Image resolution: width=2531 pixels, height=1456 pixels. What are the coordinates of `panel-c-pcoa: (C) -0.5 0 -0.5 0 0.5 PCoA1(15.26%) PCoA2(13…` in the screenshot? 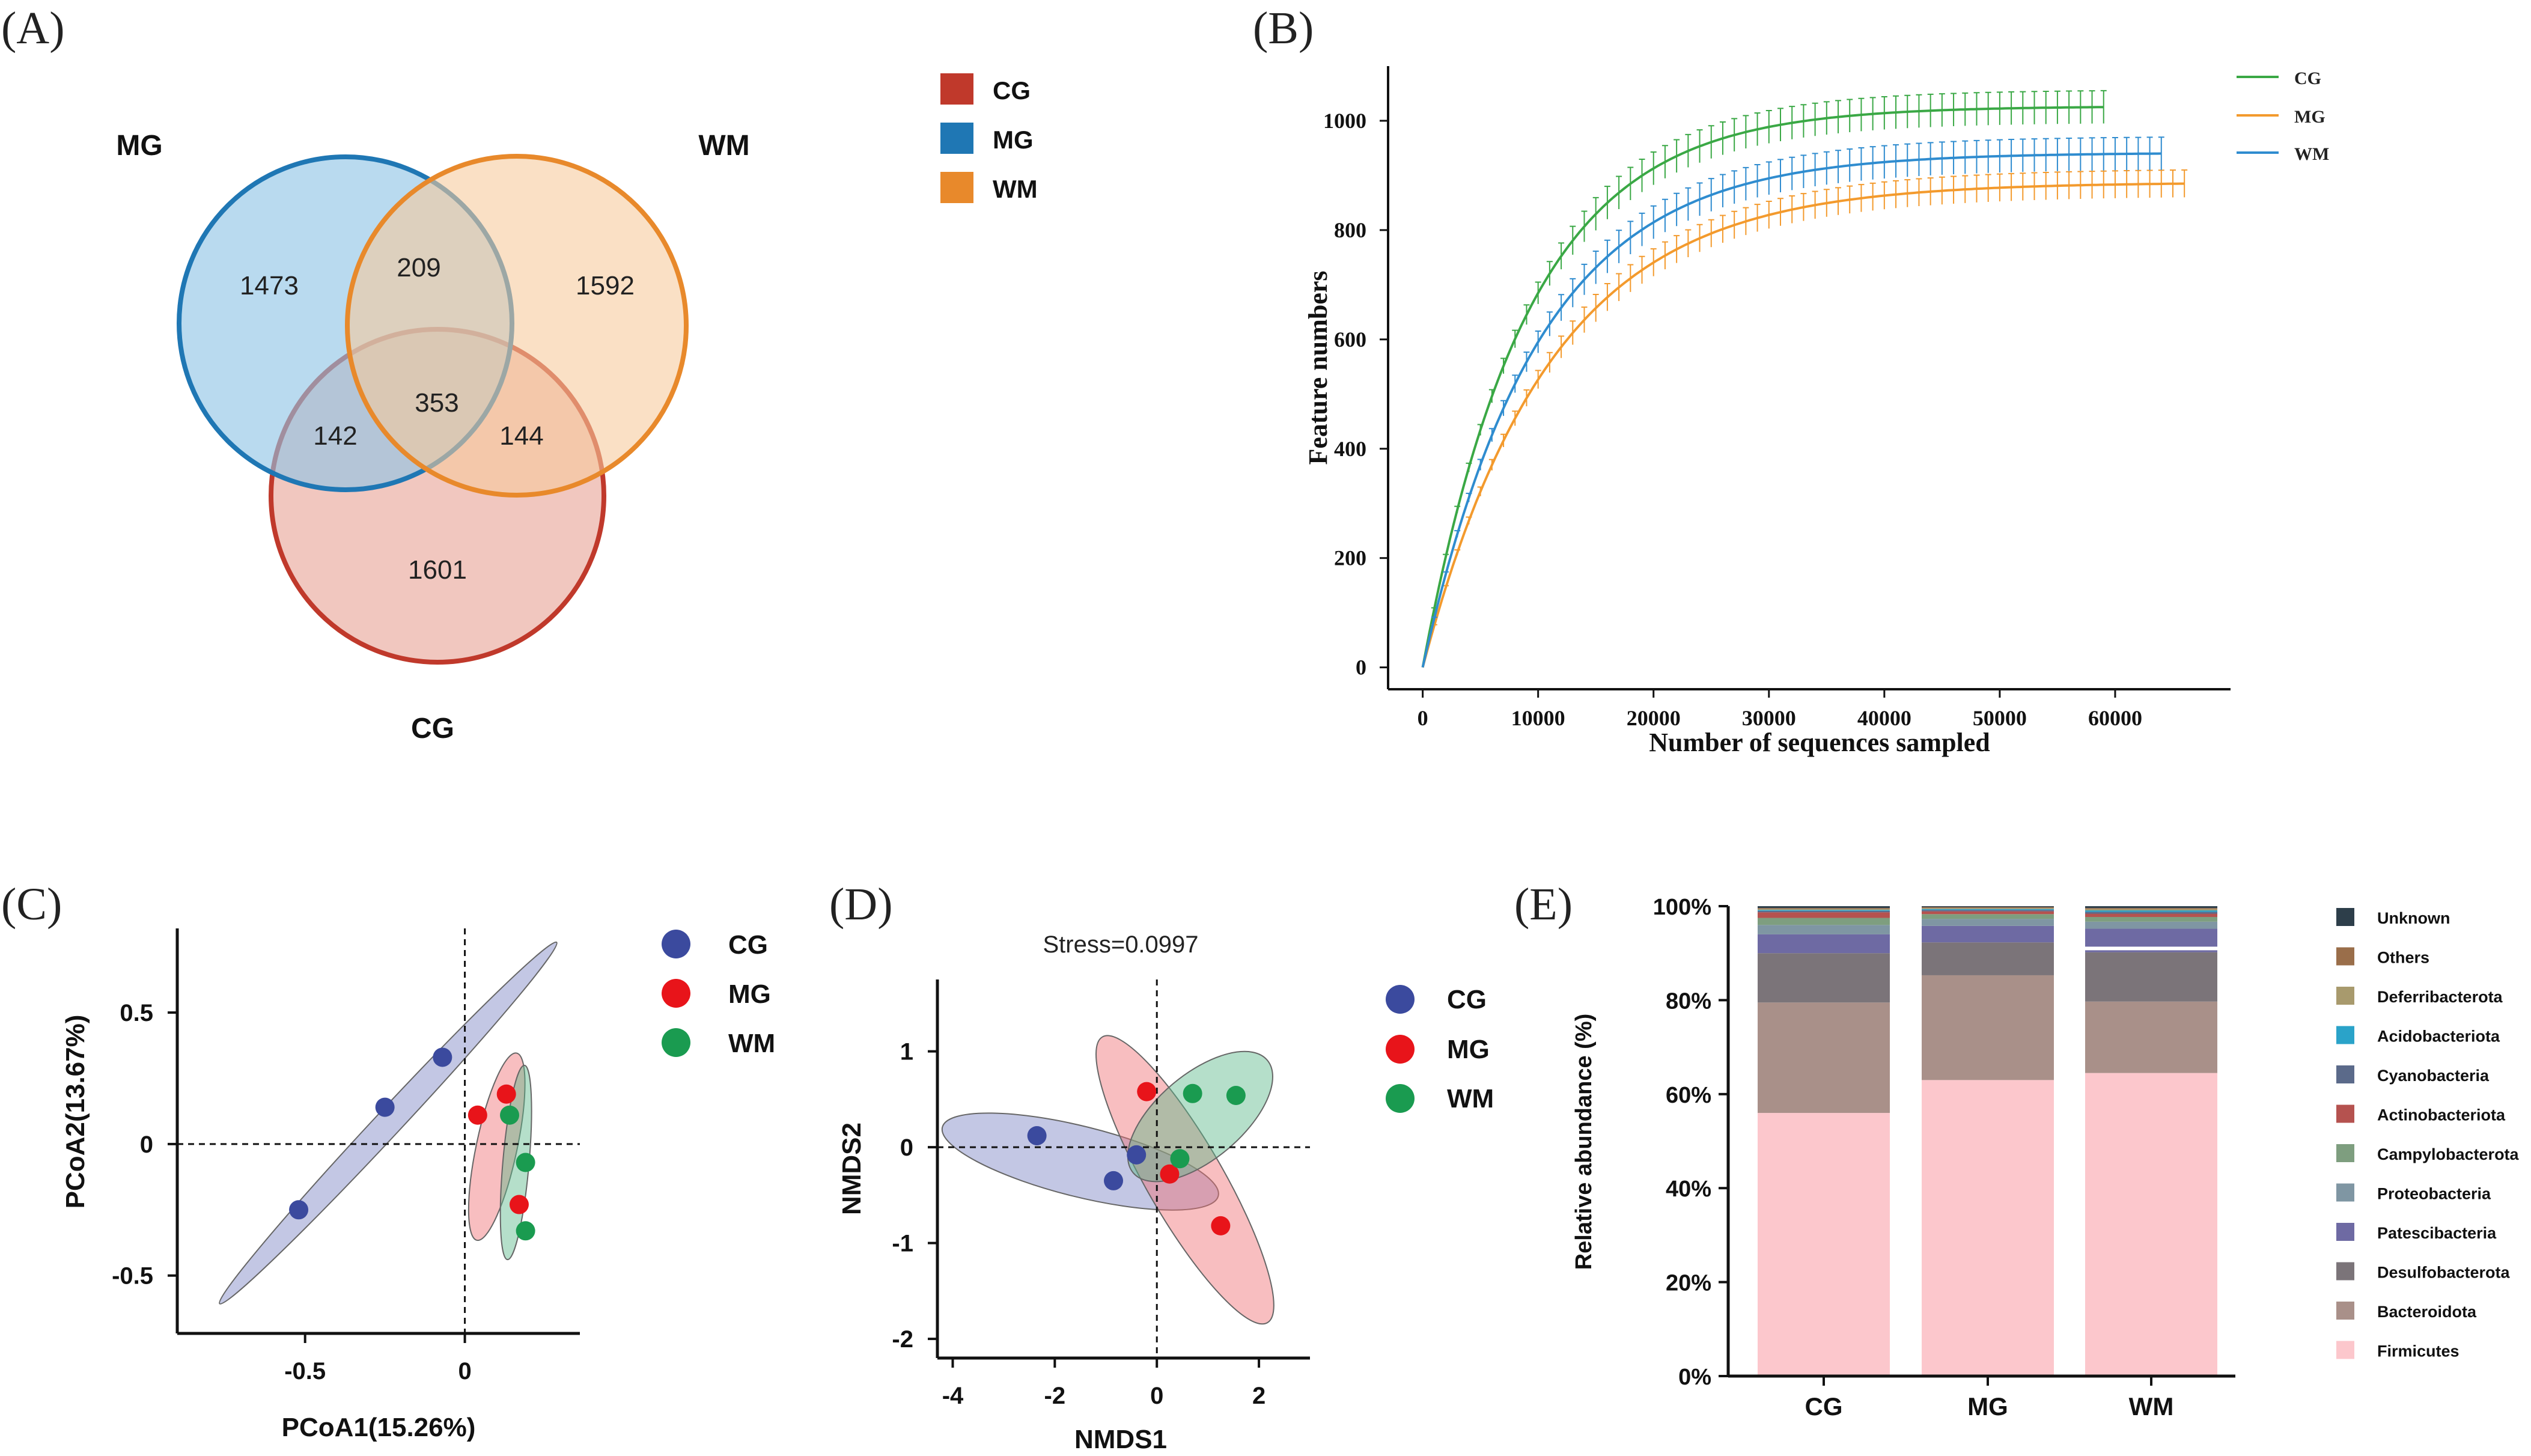 It's located at (388, 1160).